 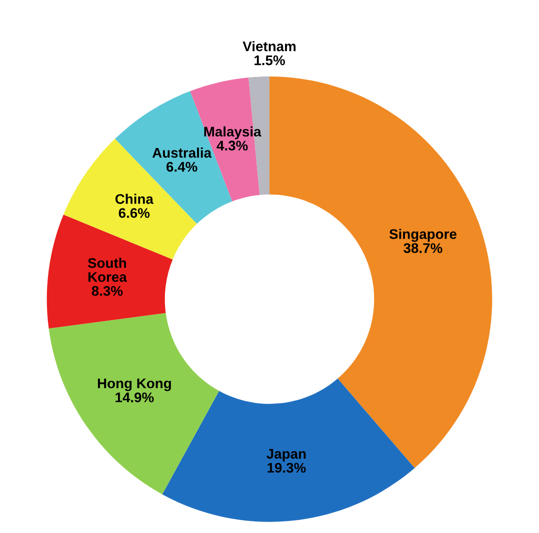 What do you see at coordinates (107, 270) in the screenshot?
I see `slice-label: South Korea` at bounding box center [107, 270].